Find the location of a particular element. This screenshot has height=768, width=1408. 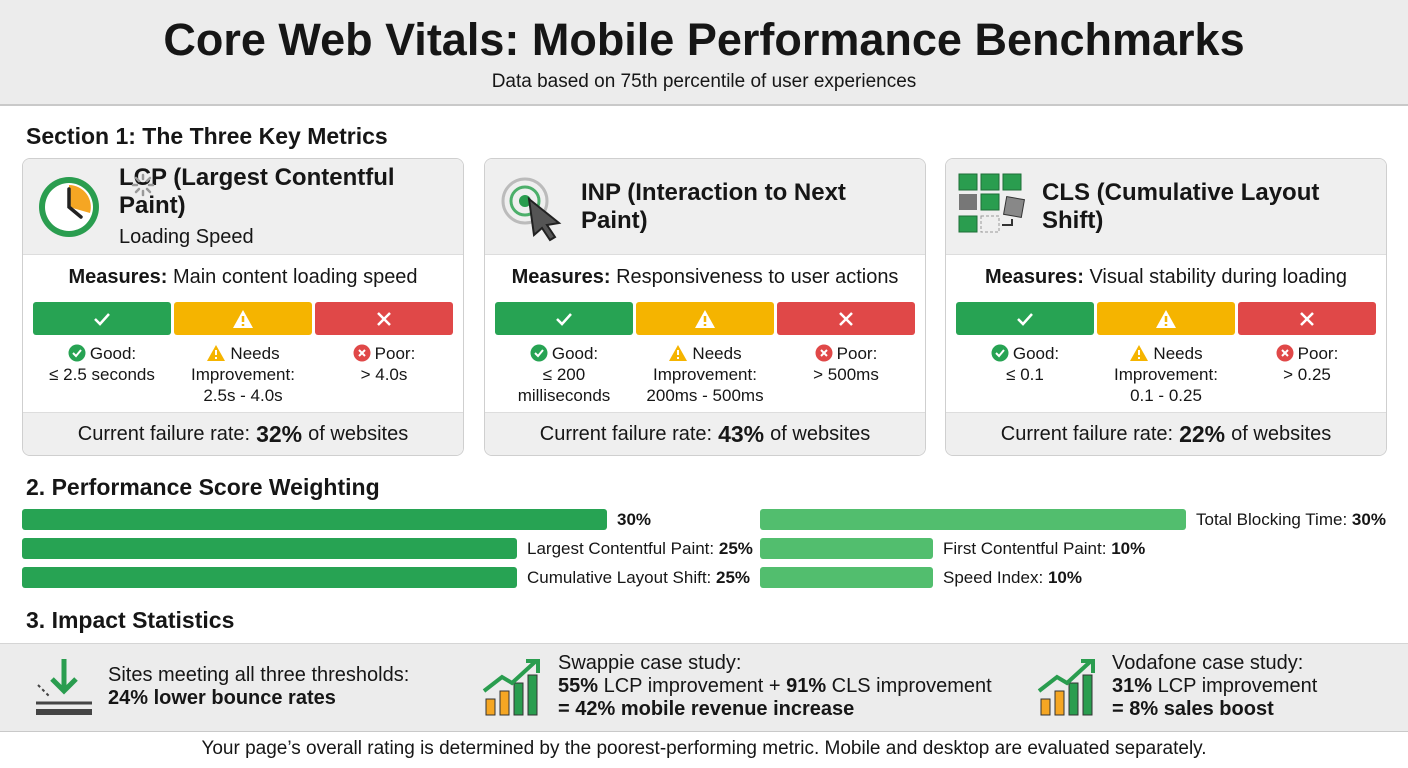

weight-name: First Contentful Paint: is located at coordinates (1025, 548).